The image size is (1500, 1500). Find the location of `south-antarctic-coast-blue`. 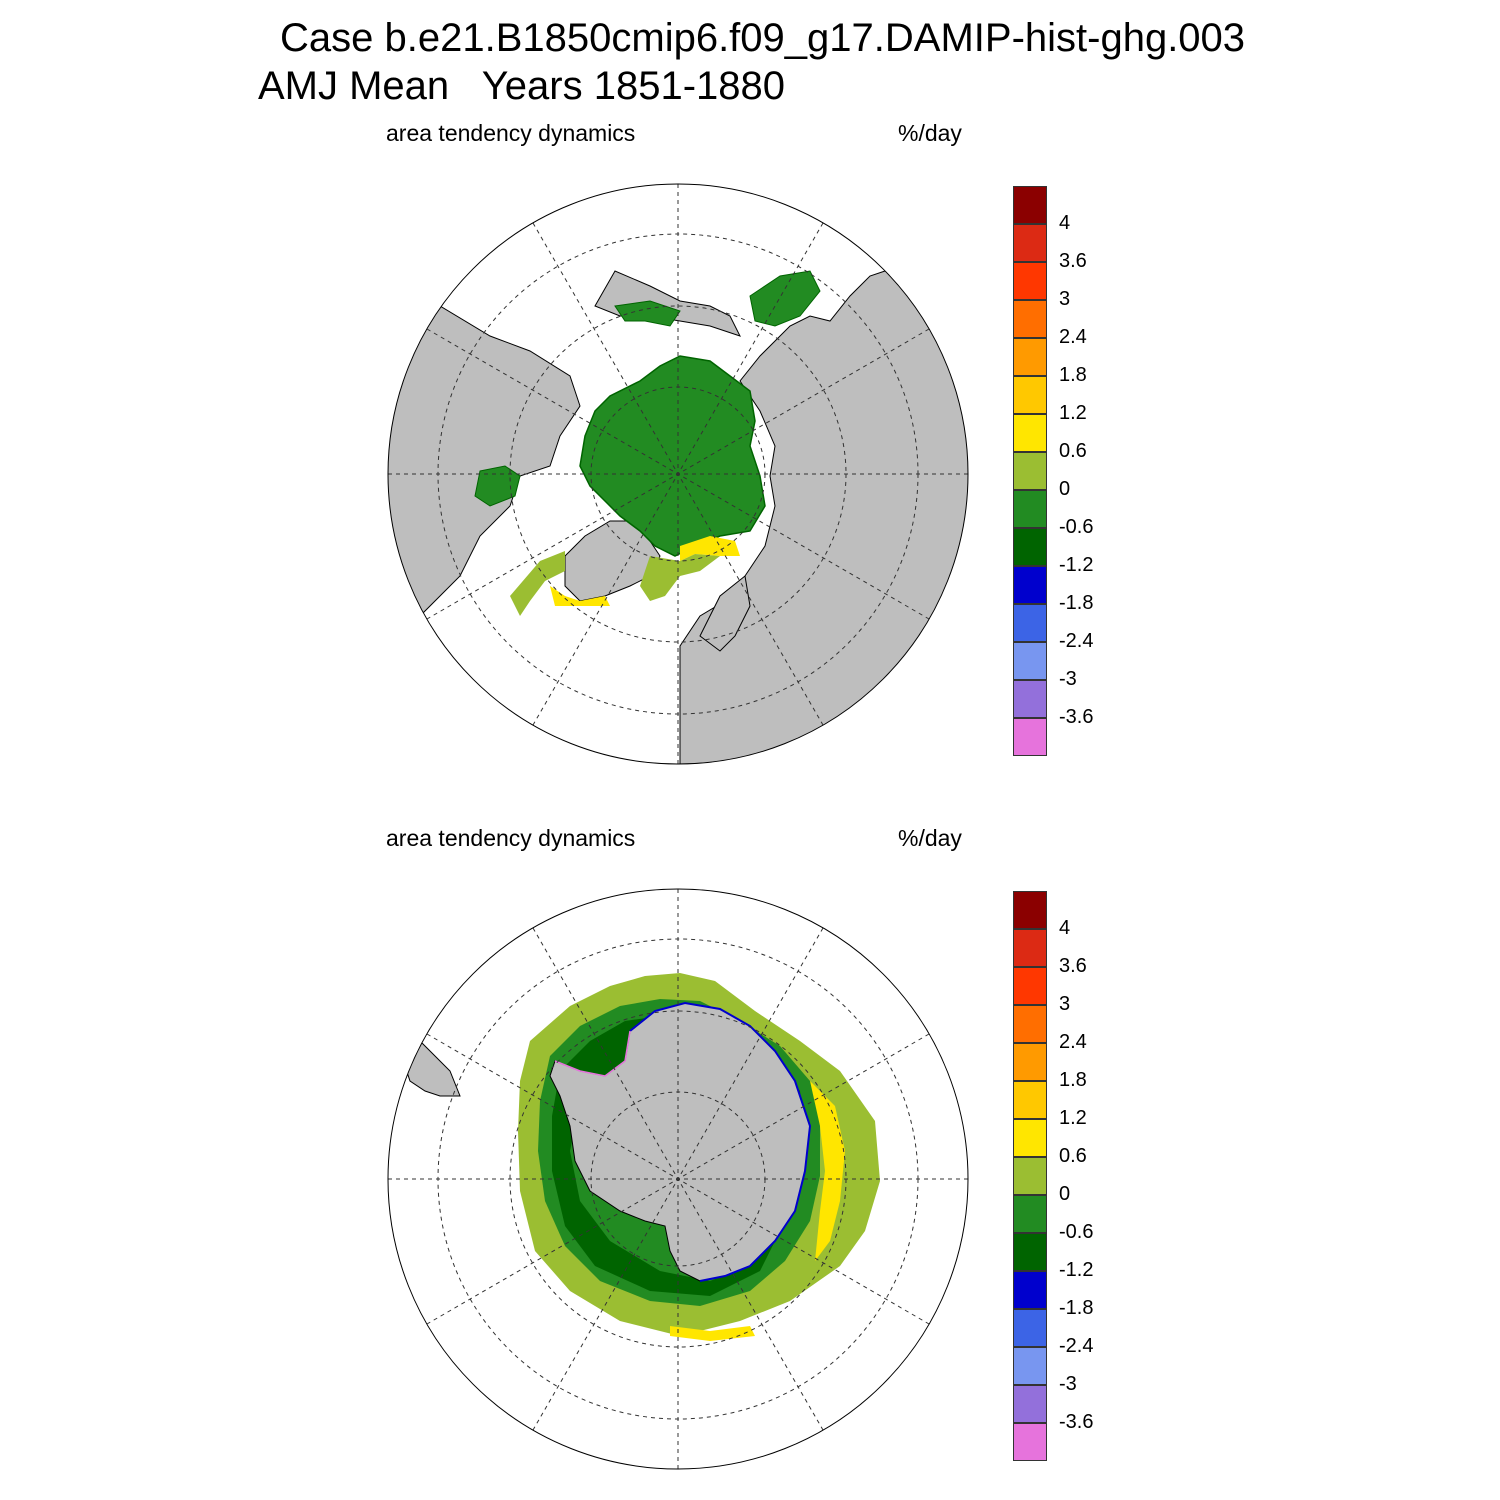

south-antarctic-coast-blue is located at coordinates (720, 1141).